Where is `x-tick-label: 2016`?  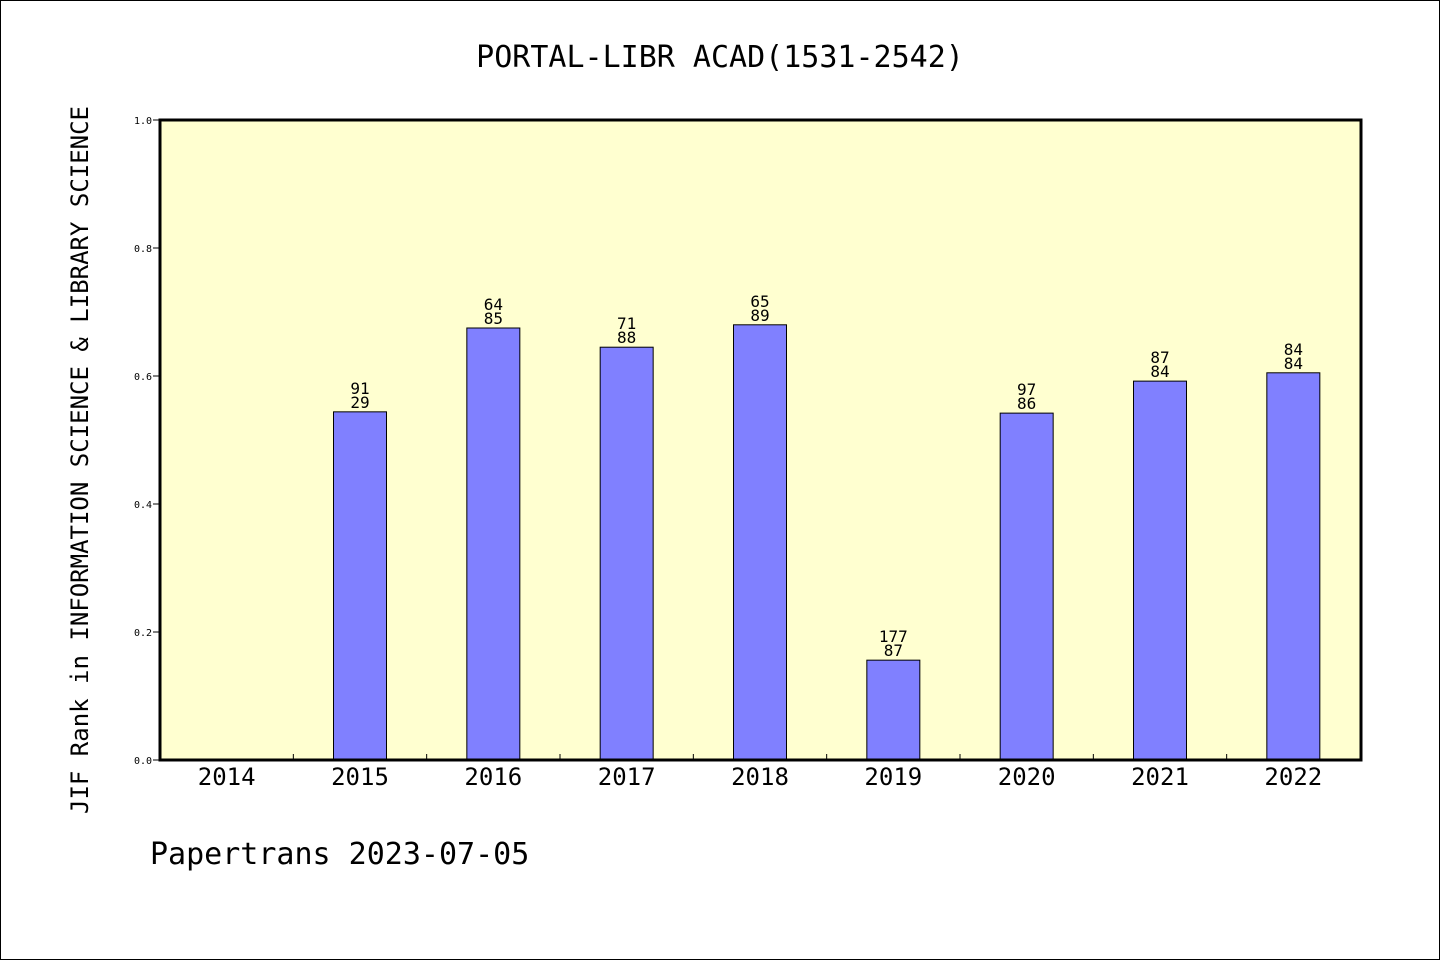
x-tick-label: 2016 is located at coordinates (493, 777).